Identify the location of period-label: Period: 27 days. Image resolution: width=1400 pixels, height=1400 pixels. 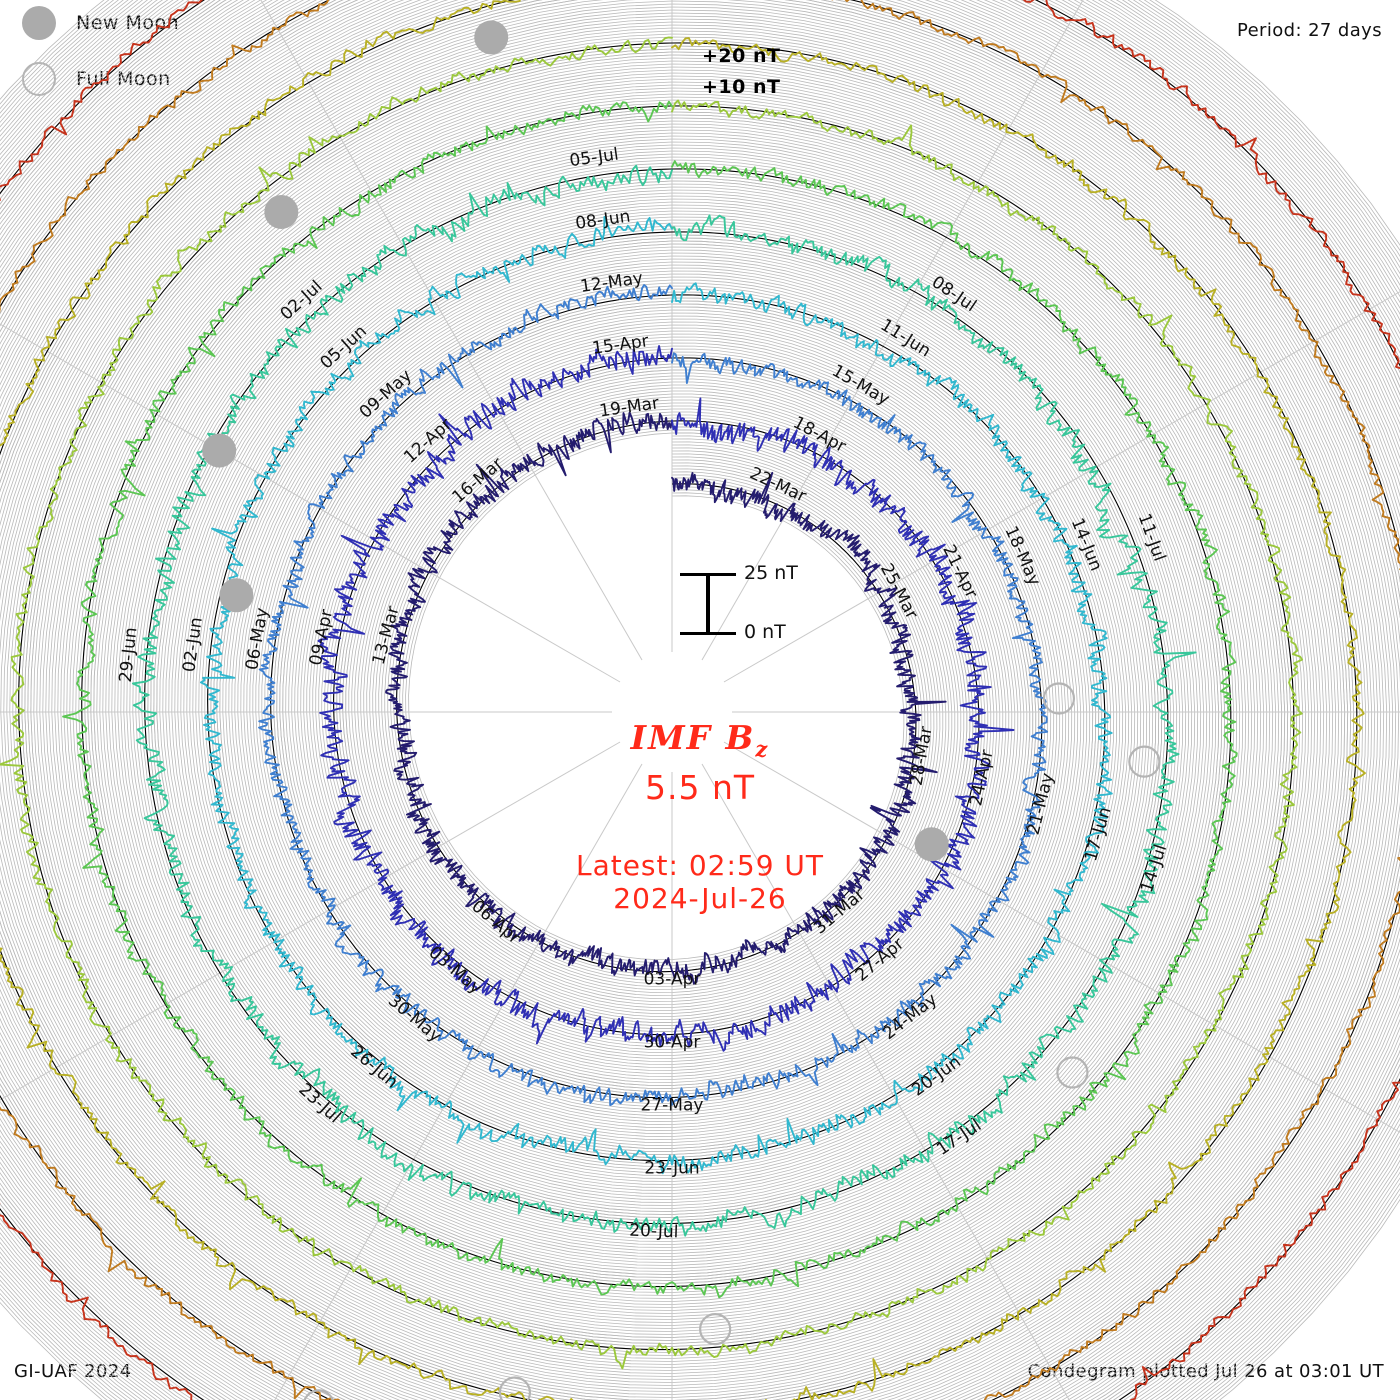
(1309, 30).